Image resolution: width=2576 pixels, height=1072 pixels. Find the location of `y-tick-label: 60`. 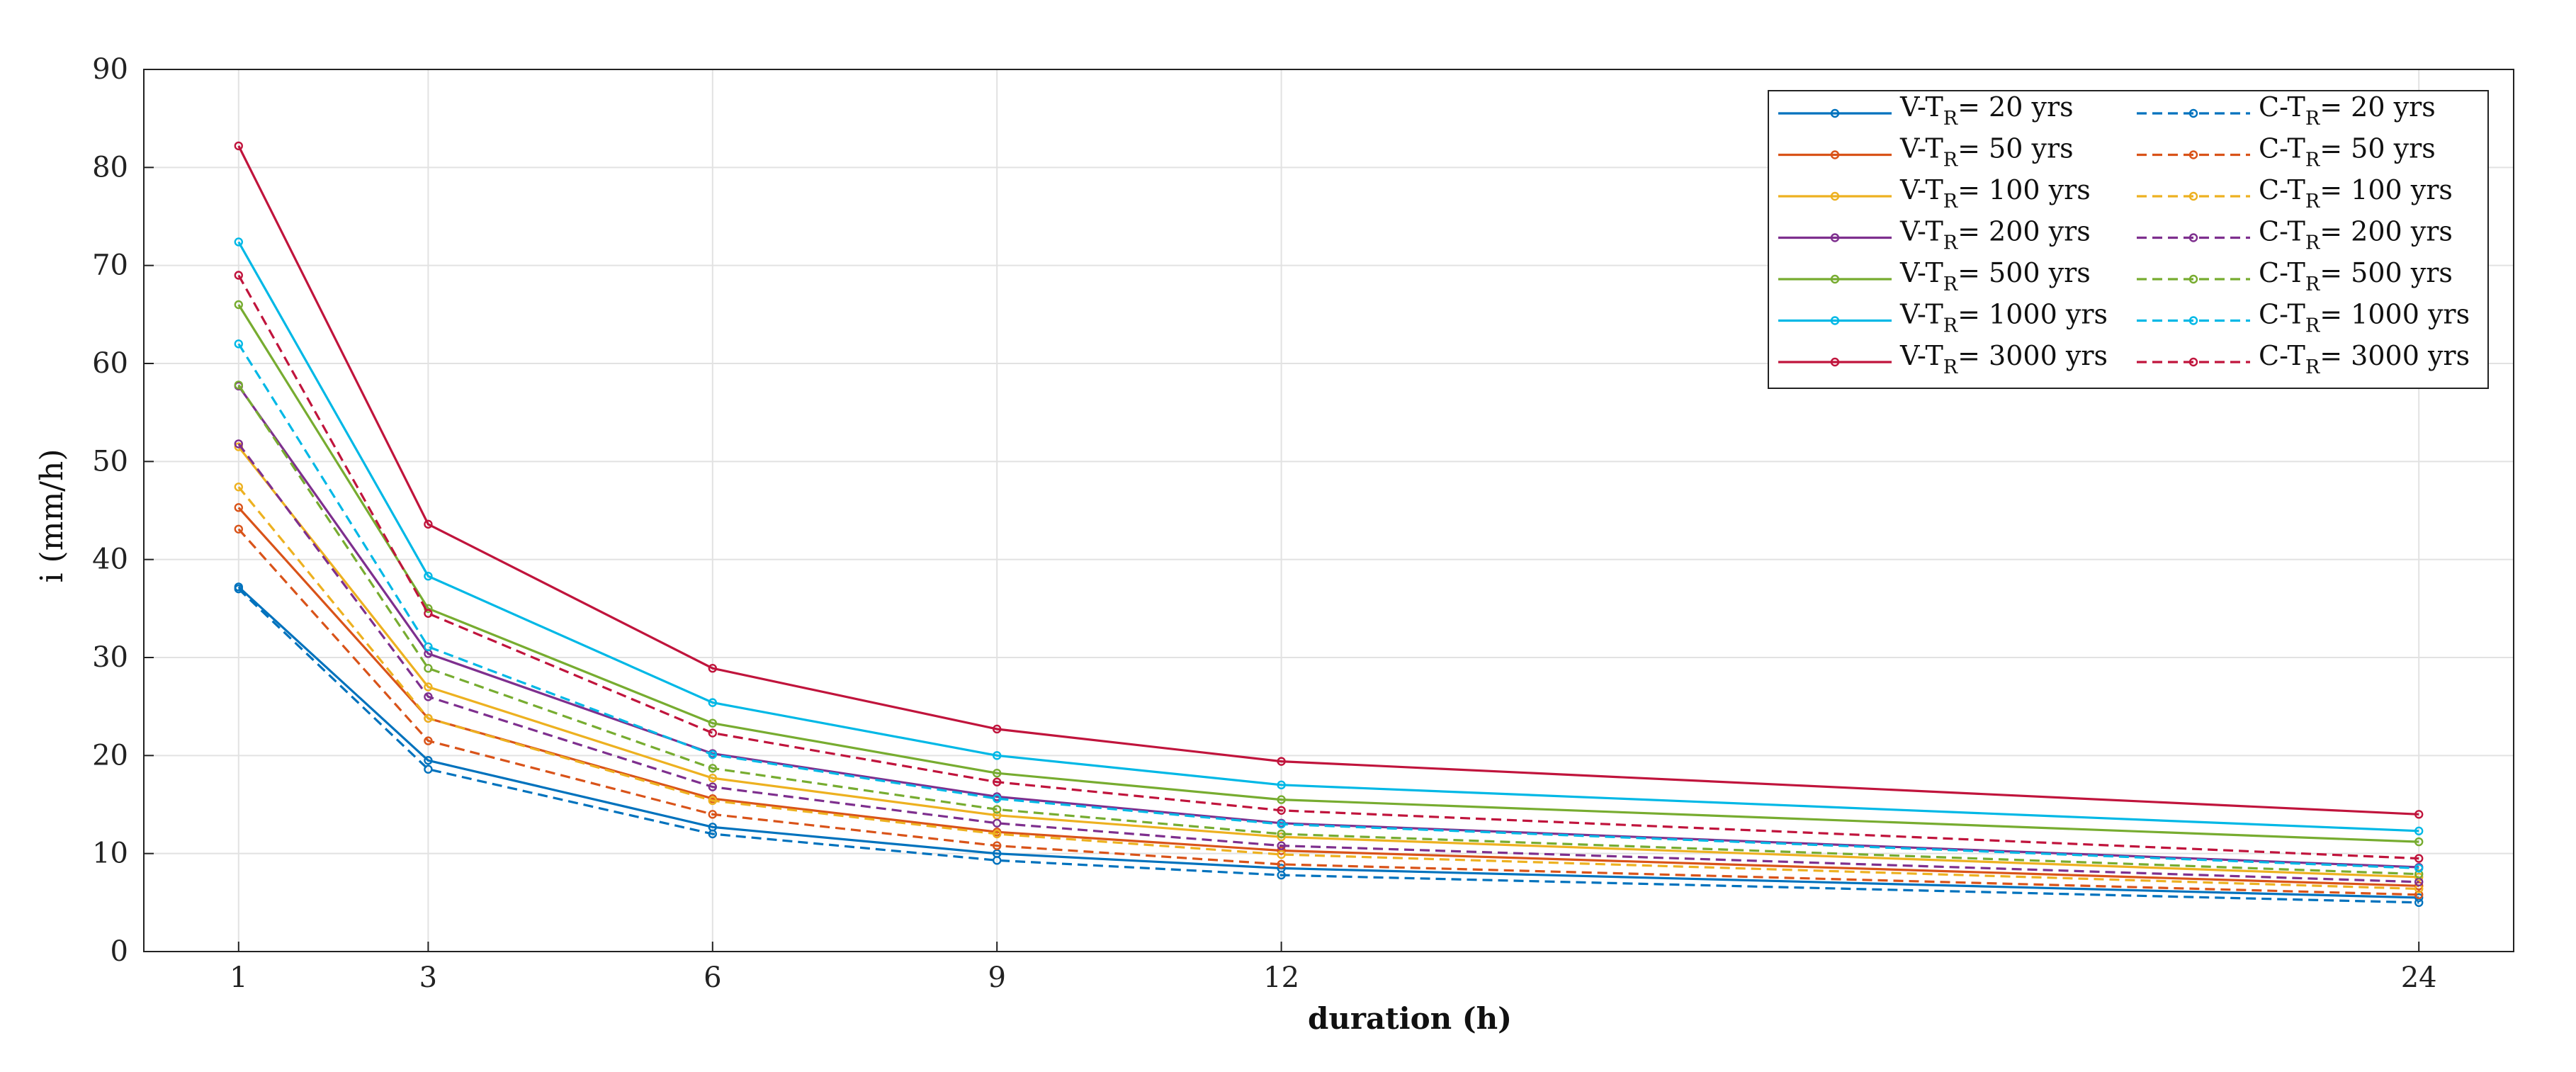

y-tick-label: 60 is located at coordinates (110, 363).